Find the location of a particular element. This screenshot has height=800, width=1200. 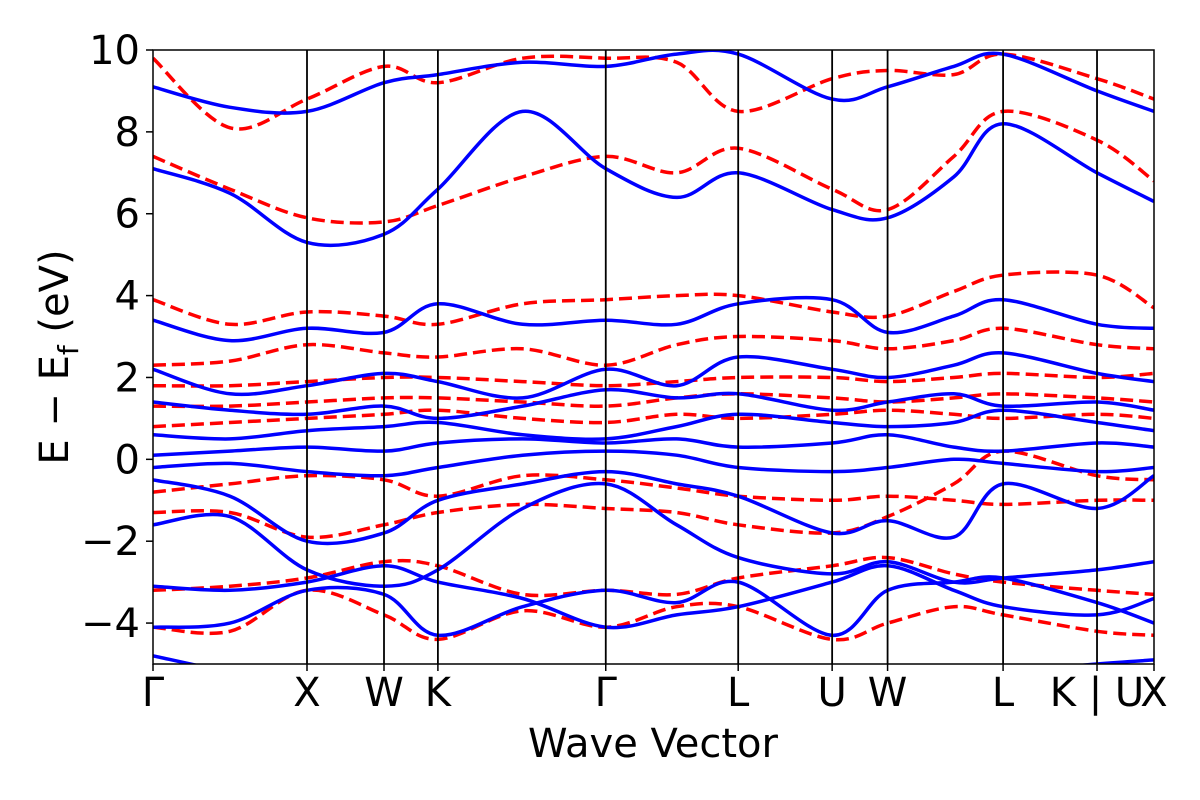

x-tick-label: K | U is located at coordinates (1097, 693).